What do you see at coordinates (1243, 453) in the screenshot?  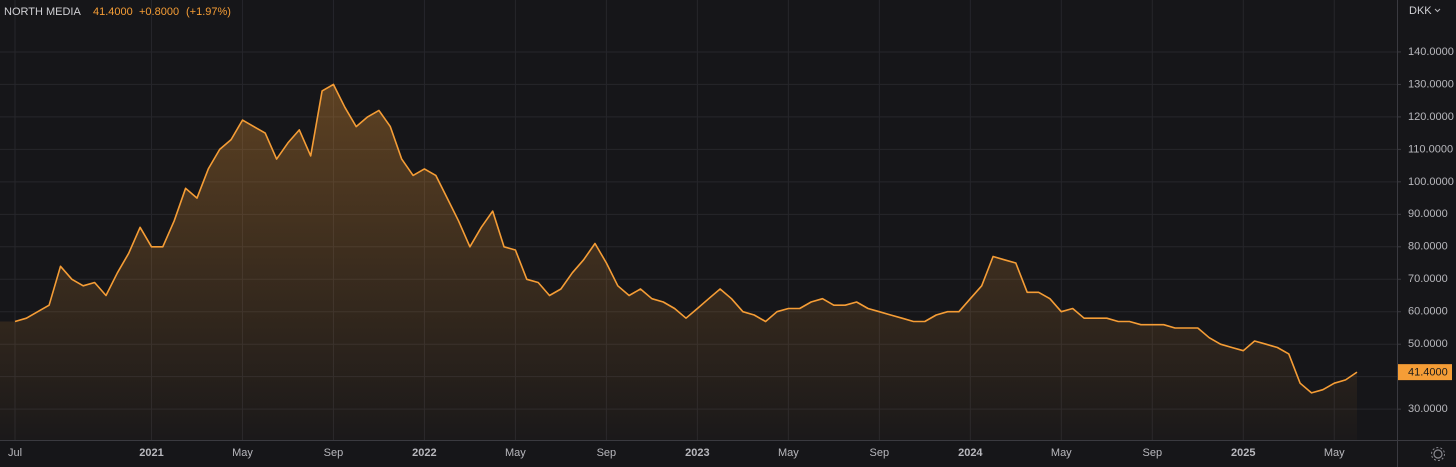 I see `x-tick-label: 2025` at bounding box center [1243, 453].